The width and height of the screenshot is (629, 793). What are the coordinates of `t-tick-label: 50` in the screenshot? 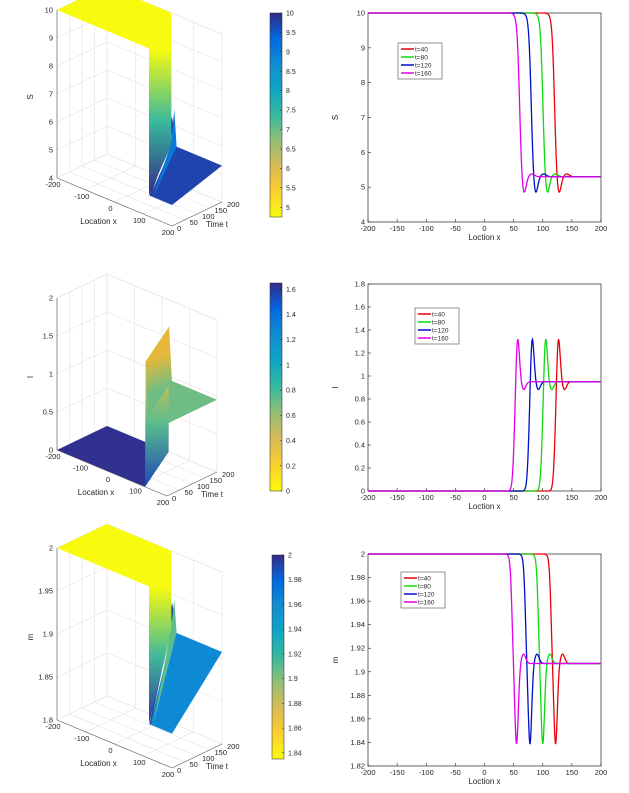 It's located at (194, 222).